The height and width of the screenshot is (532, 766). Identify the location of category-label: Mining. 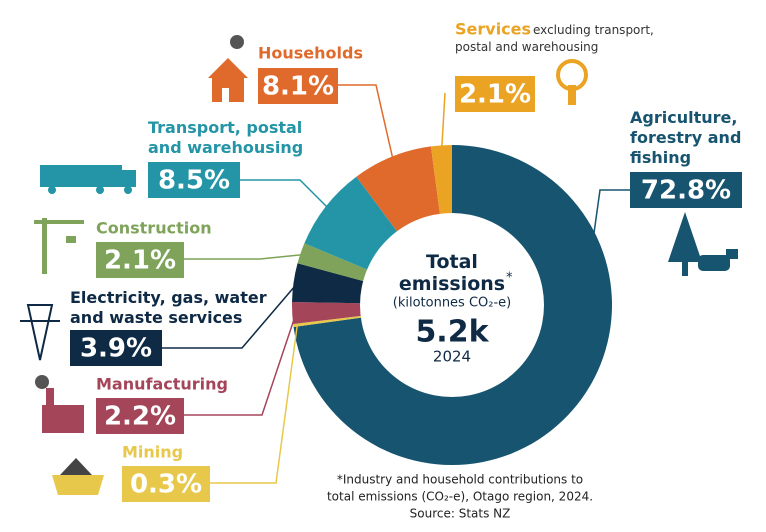
(152, 452).